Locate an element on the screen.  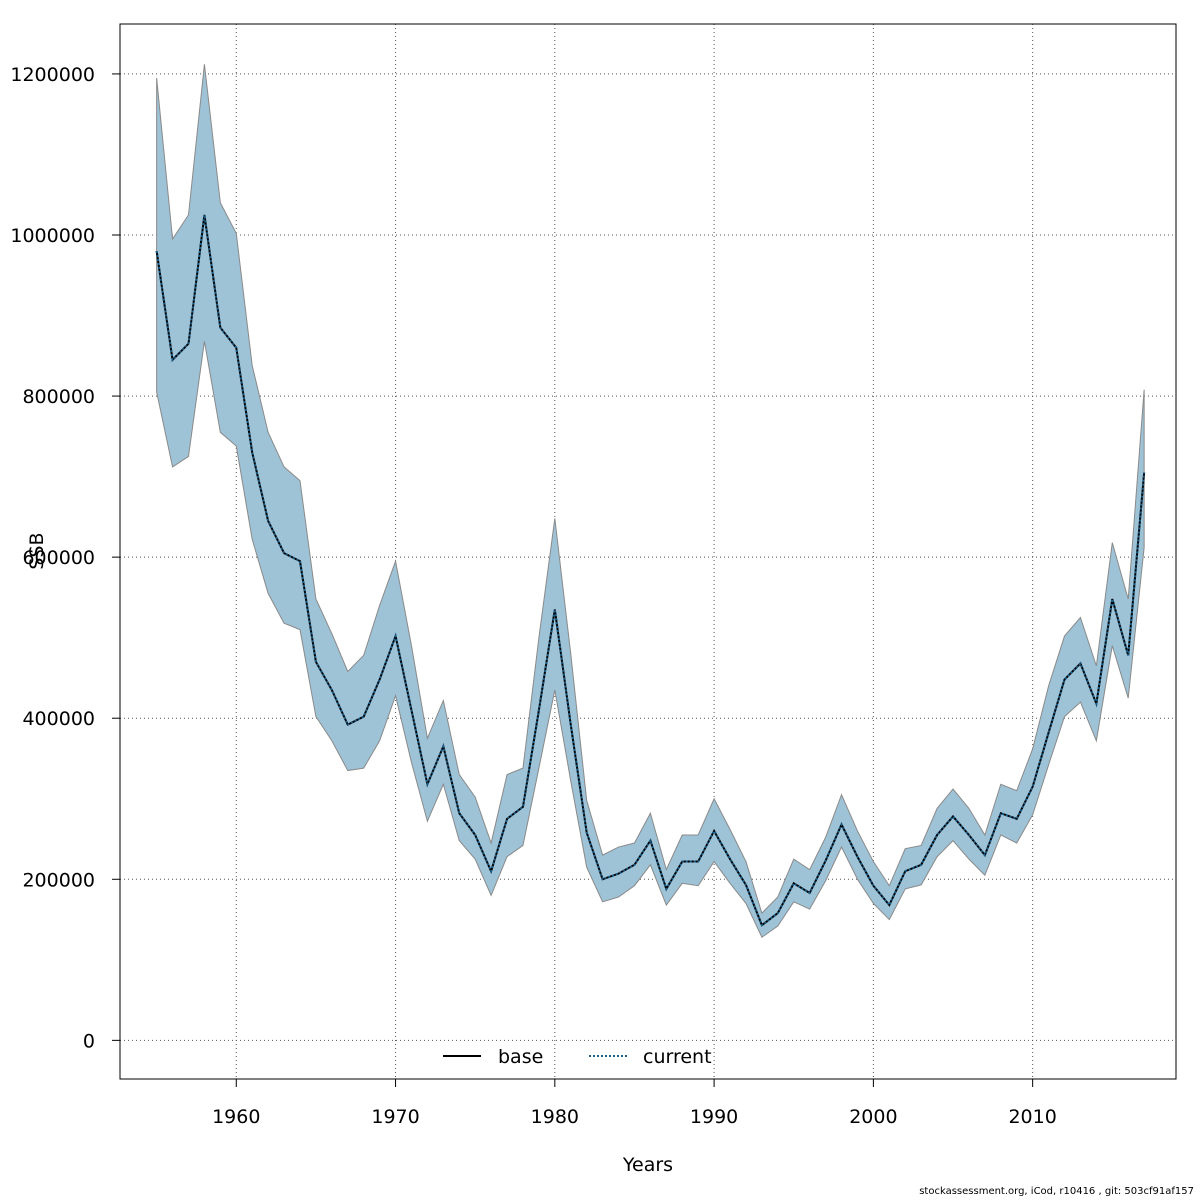
x-tick-label: 1970 is located at coordinates (395, 1117).